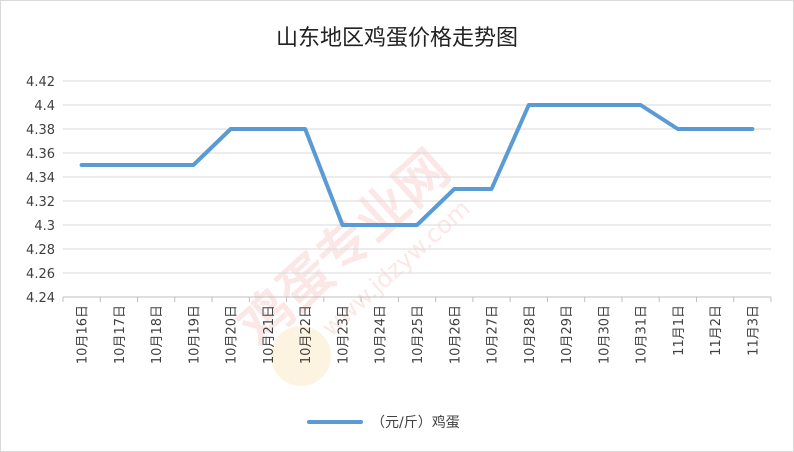 The image size is (794, 452). I want to click on y-tick-label: 4.36, so click(40, 154).